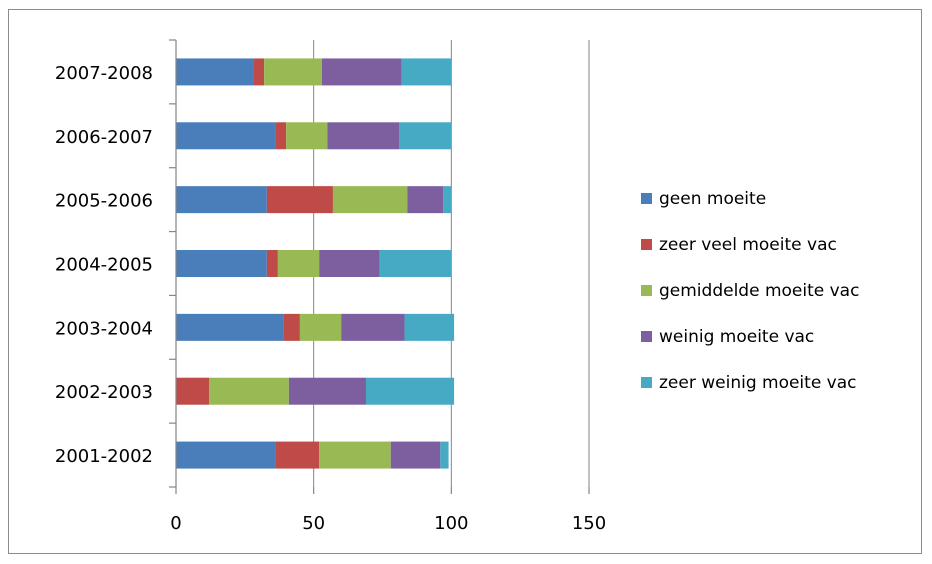  Describe the element at coordinates (104, 456) in the screenshot. I see `y-tick-label-2001-2002: 2001-2002` at that location.